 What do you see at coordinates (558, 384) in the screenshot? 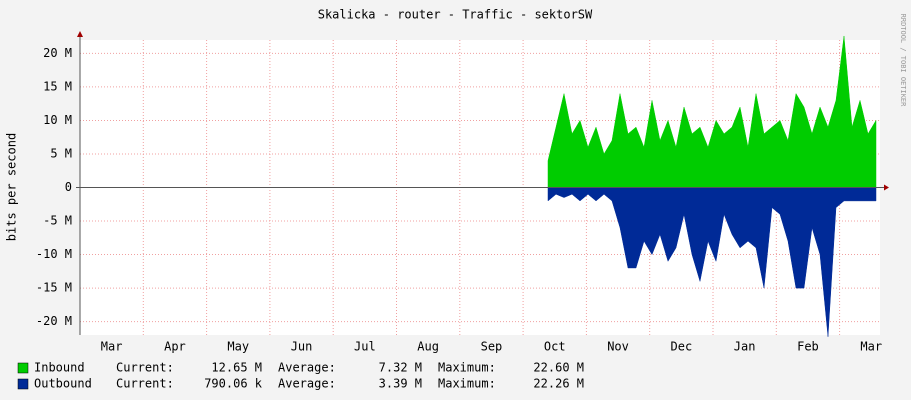
I see `legend-stat-value: 22.26 M` at bounding box center [558, 384].